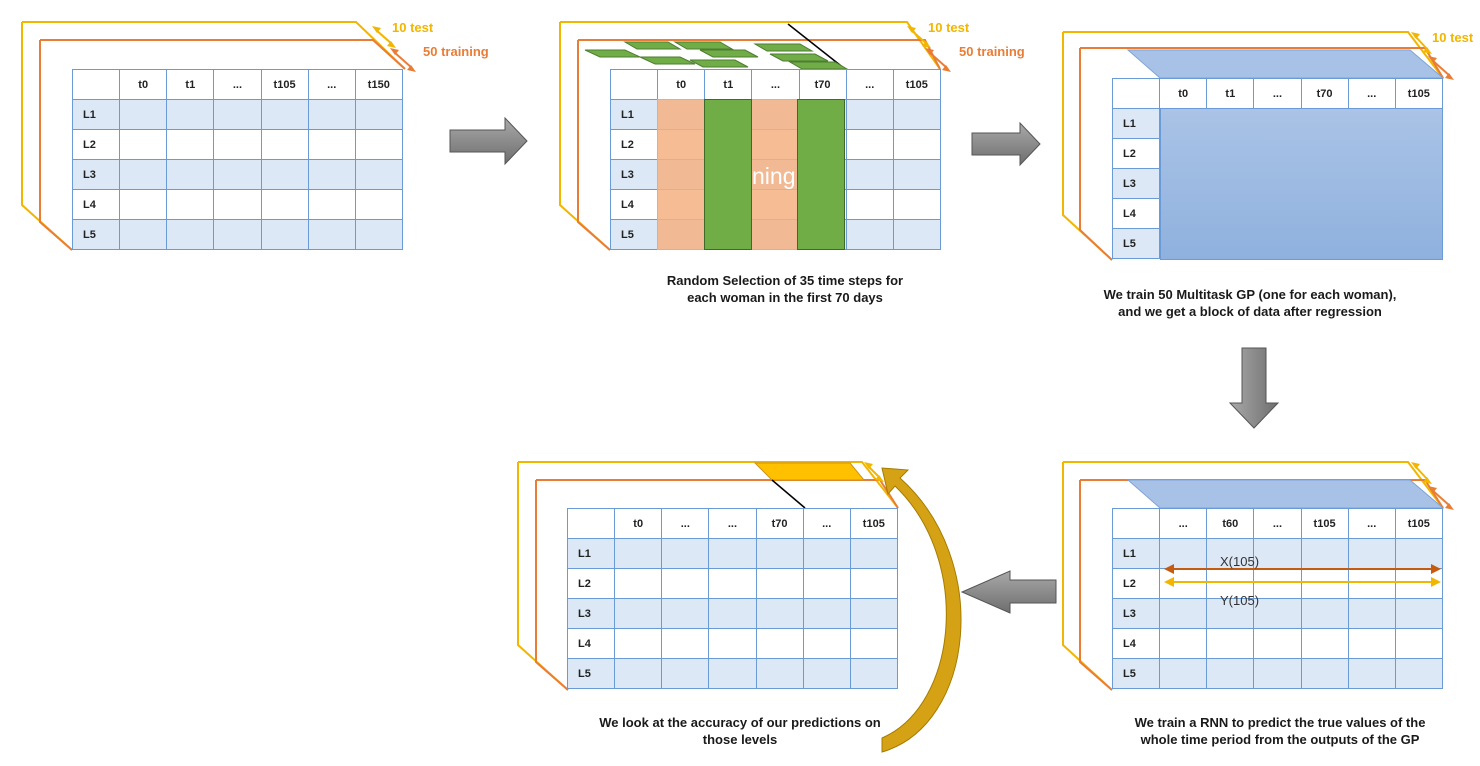  What do you see at coordinates (788, 494) in the screenshot?
I see `block-5-cut-line` at bounding box center [788, 494].